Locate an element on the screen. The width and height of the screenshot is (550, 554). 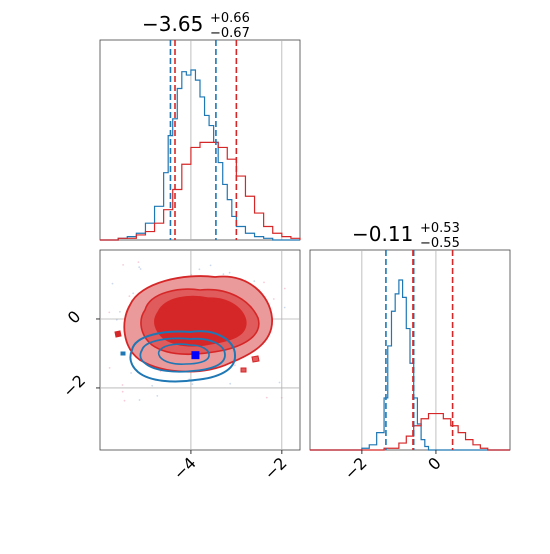
blue-contour-middle is located at coordinates (182, 355).